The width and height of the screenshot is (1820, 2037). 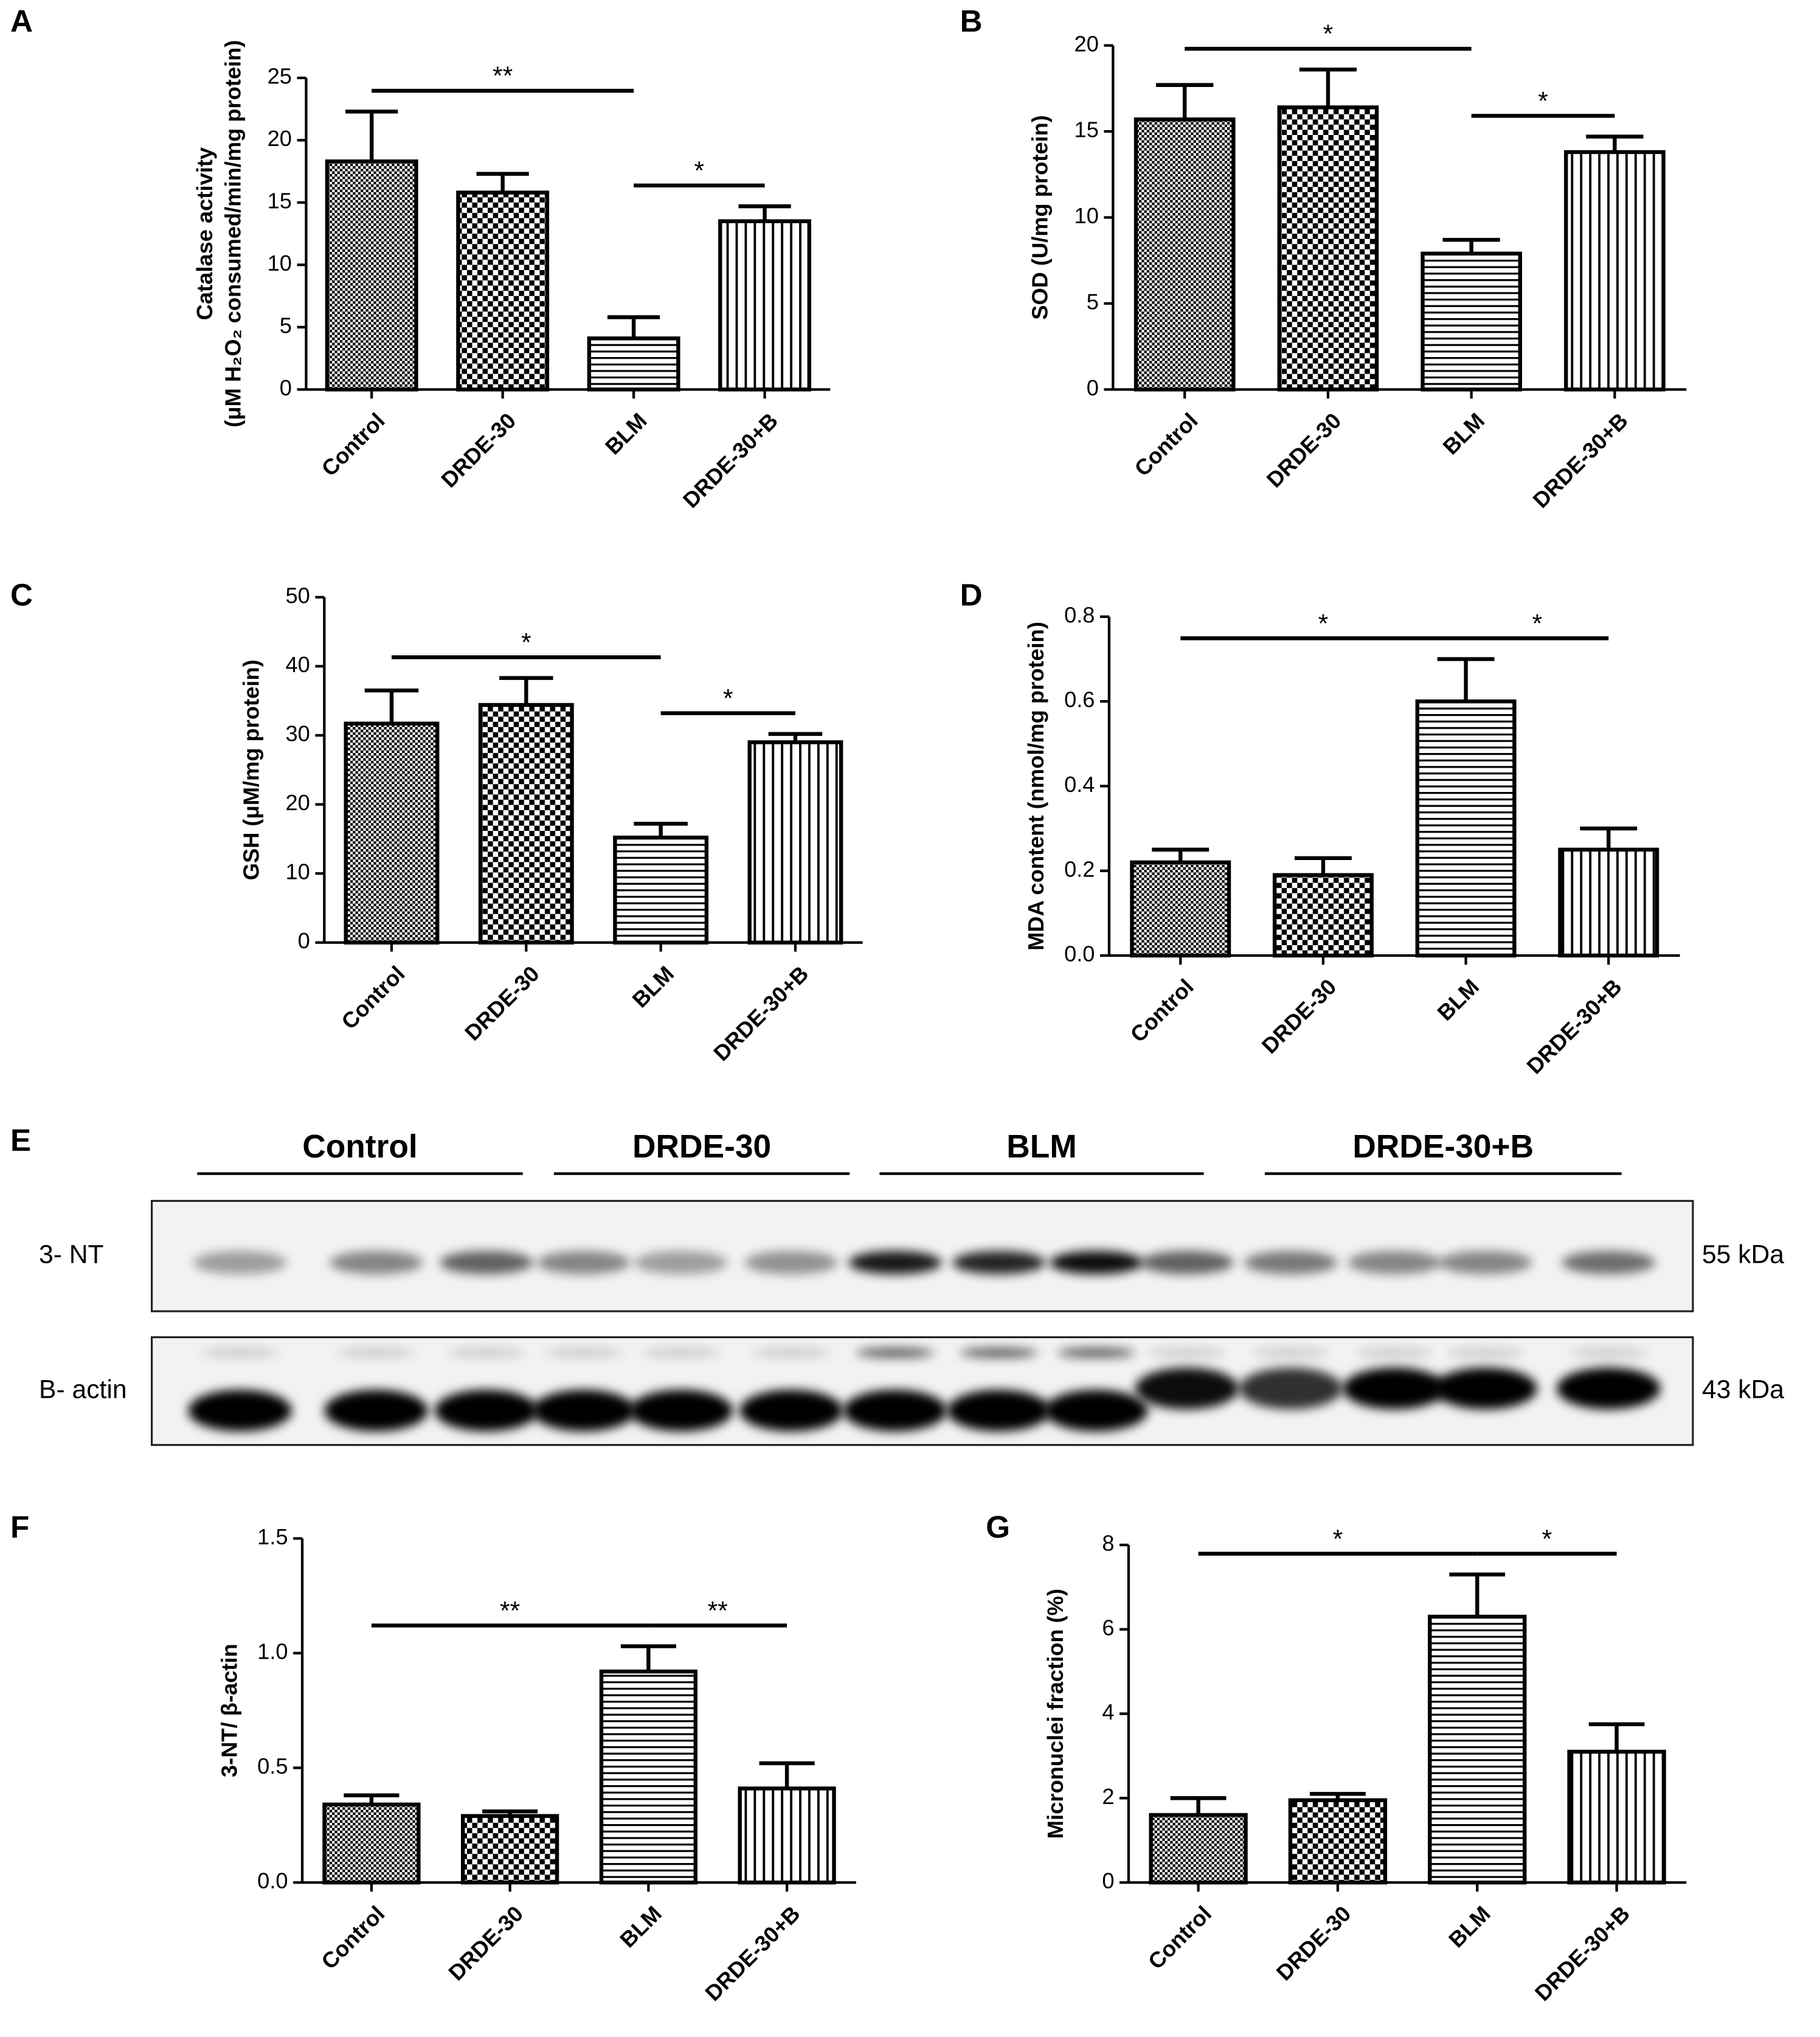 I want to click on y-tick-label: 0.0, so click(x=1079, y=954).